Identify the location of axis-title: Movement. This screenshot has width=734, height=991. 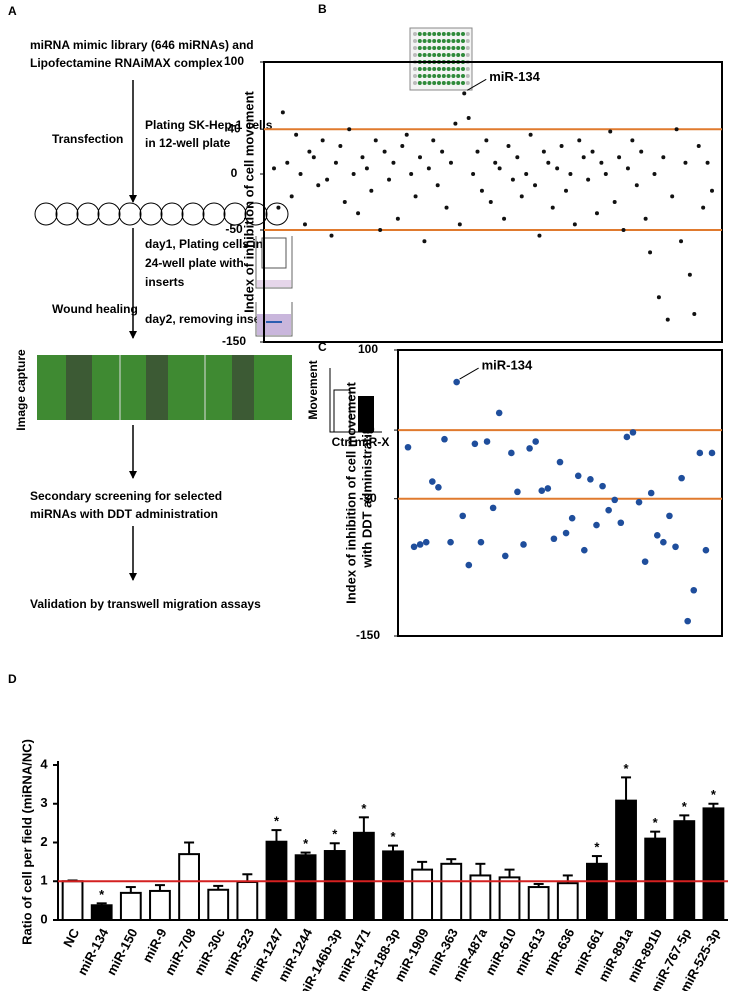
(313, 389).